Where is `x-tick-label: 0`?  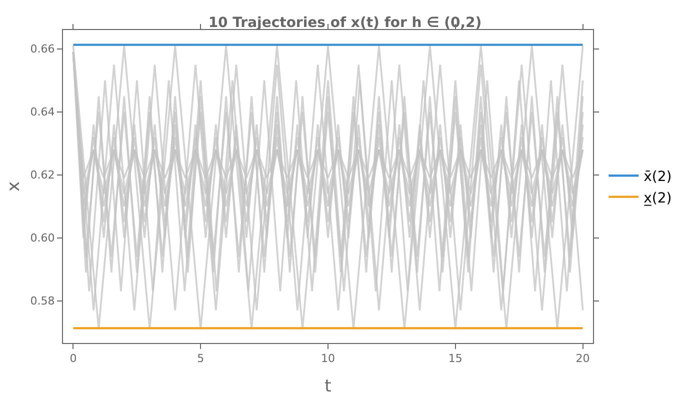 x-tick-label: 0 is located at coordinates (73, 359).